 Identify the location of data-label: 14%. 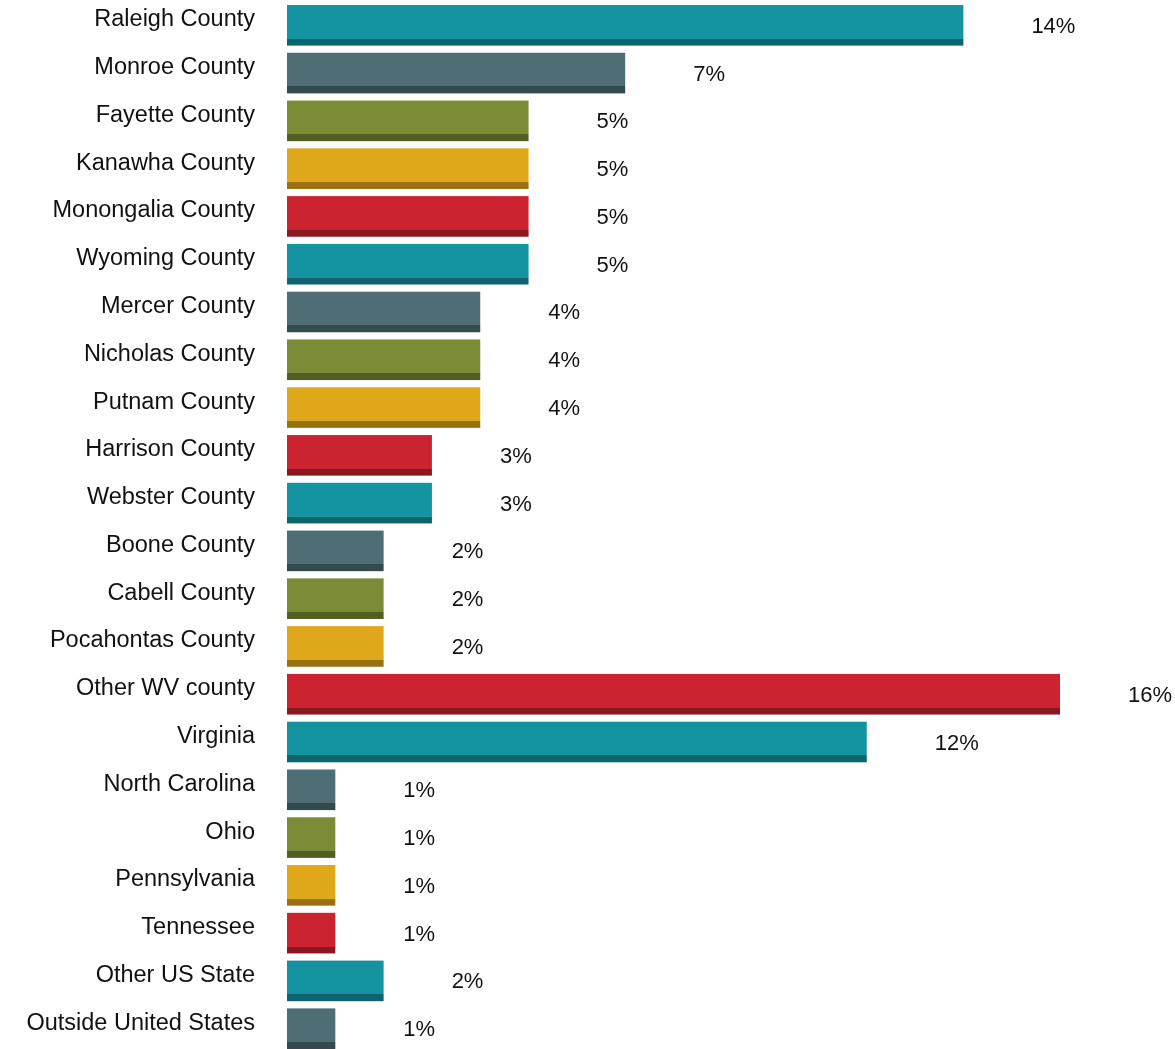
(1053, 25).